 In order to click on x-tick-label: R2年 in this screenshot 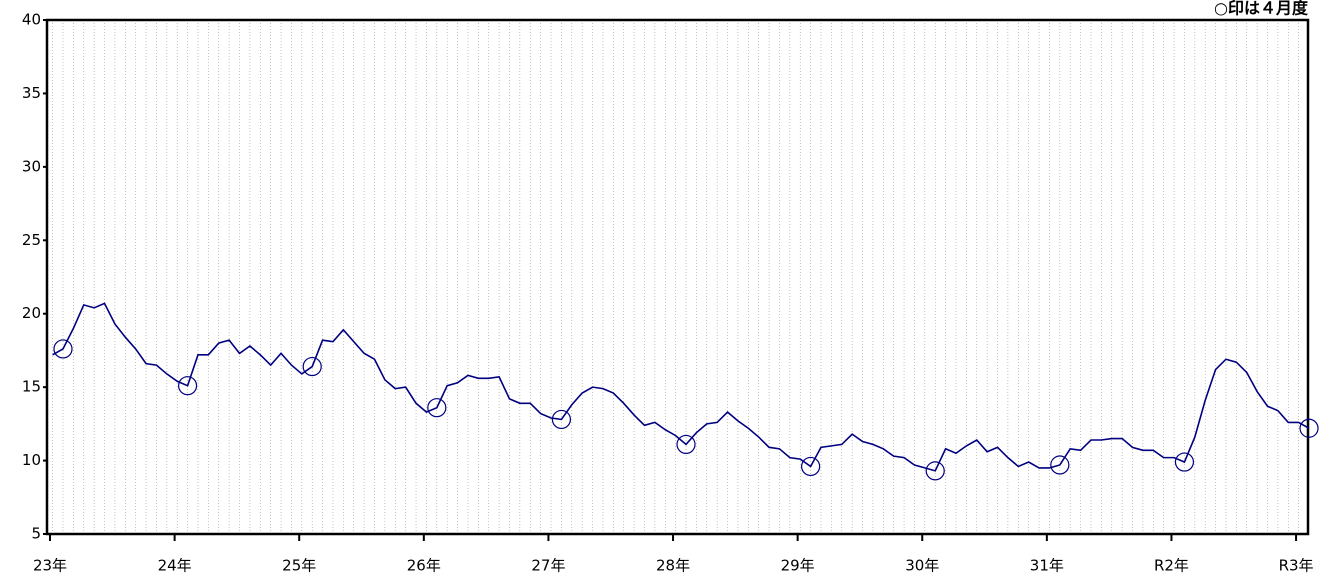, I will do `click(1171, 566)`.